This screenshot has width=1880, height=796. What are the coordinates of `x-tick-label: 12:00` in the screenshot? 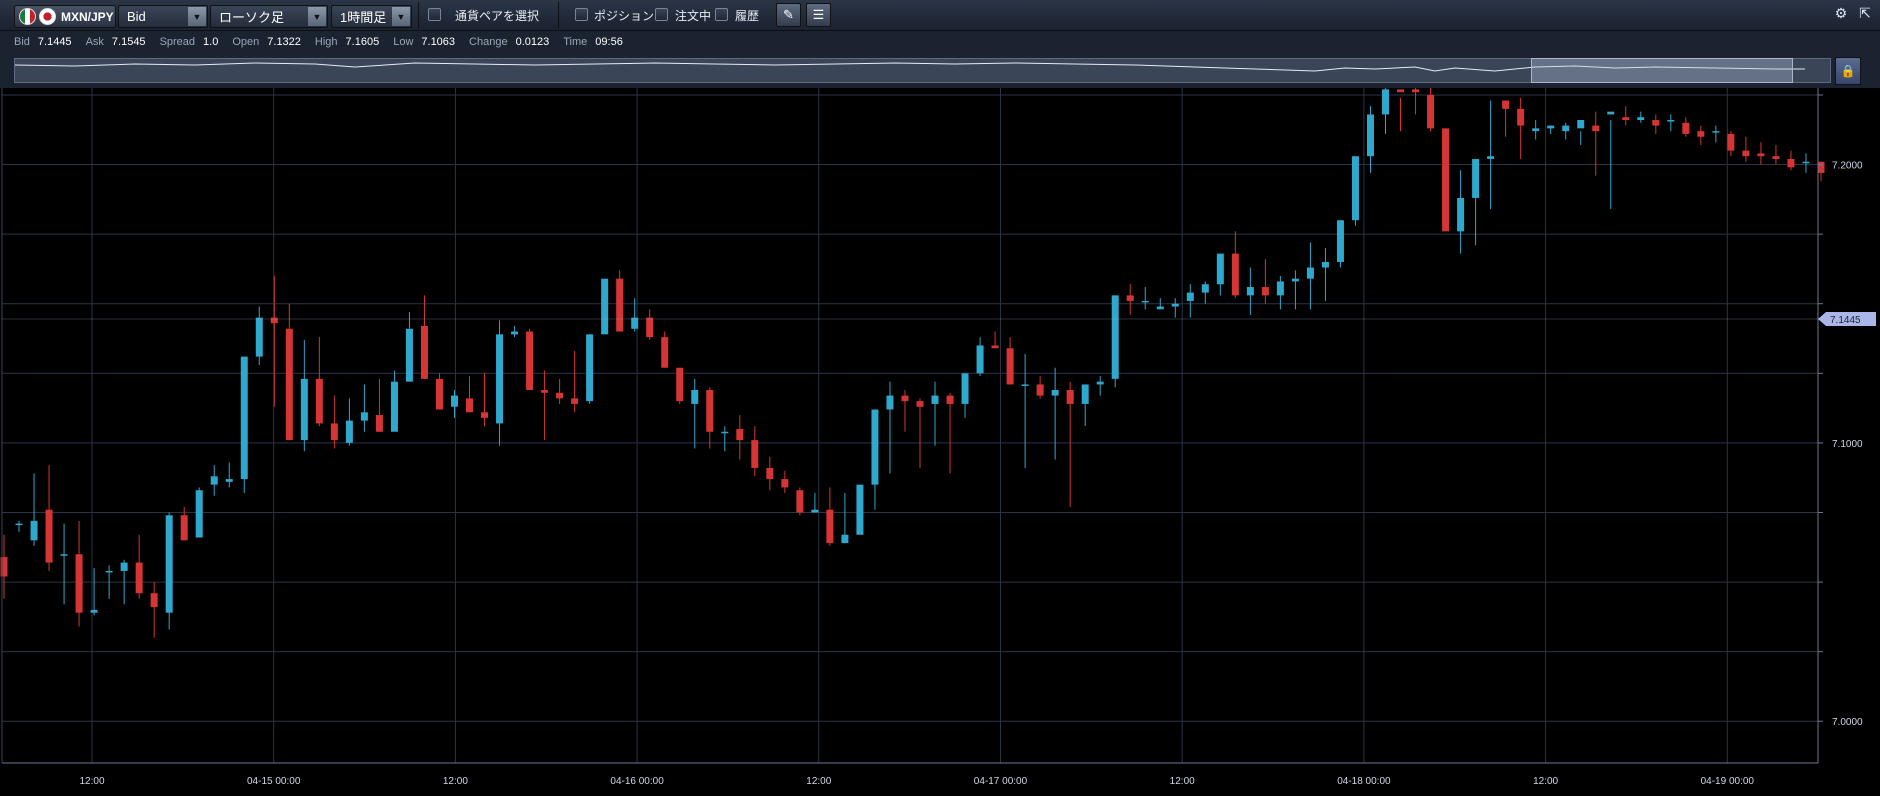 It's located at (455, 781).